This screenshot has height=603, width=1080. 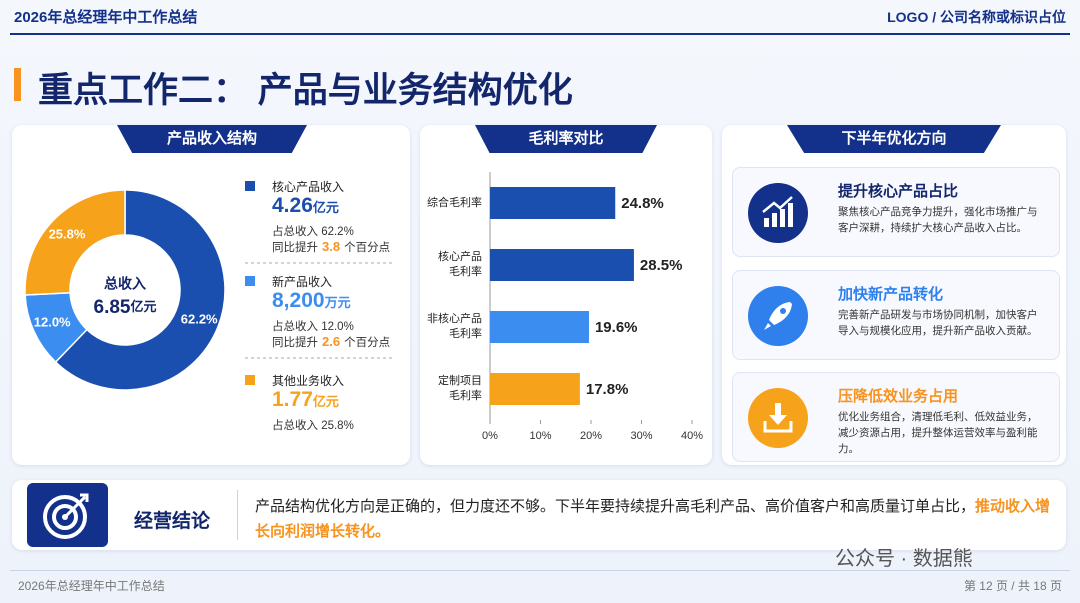 What do you see at coordinates (308, 381) in the screenshot?
I see `legend-name: 其他业务收入` at bounding box center [308, 381].